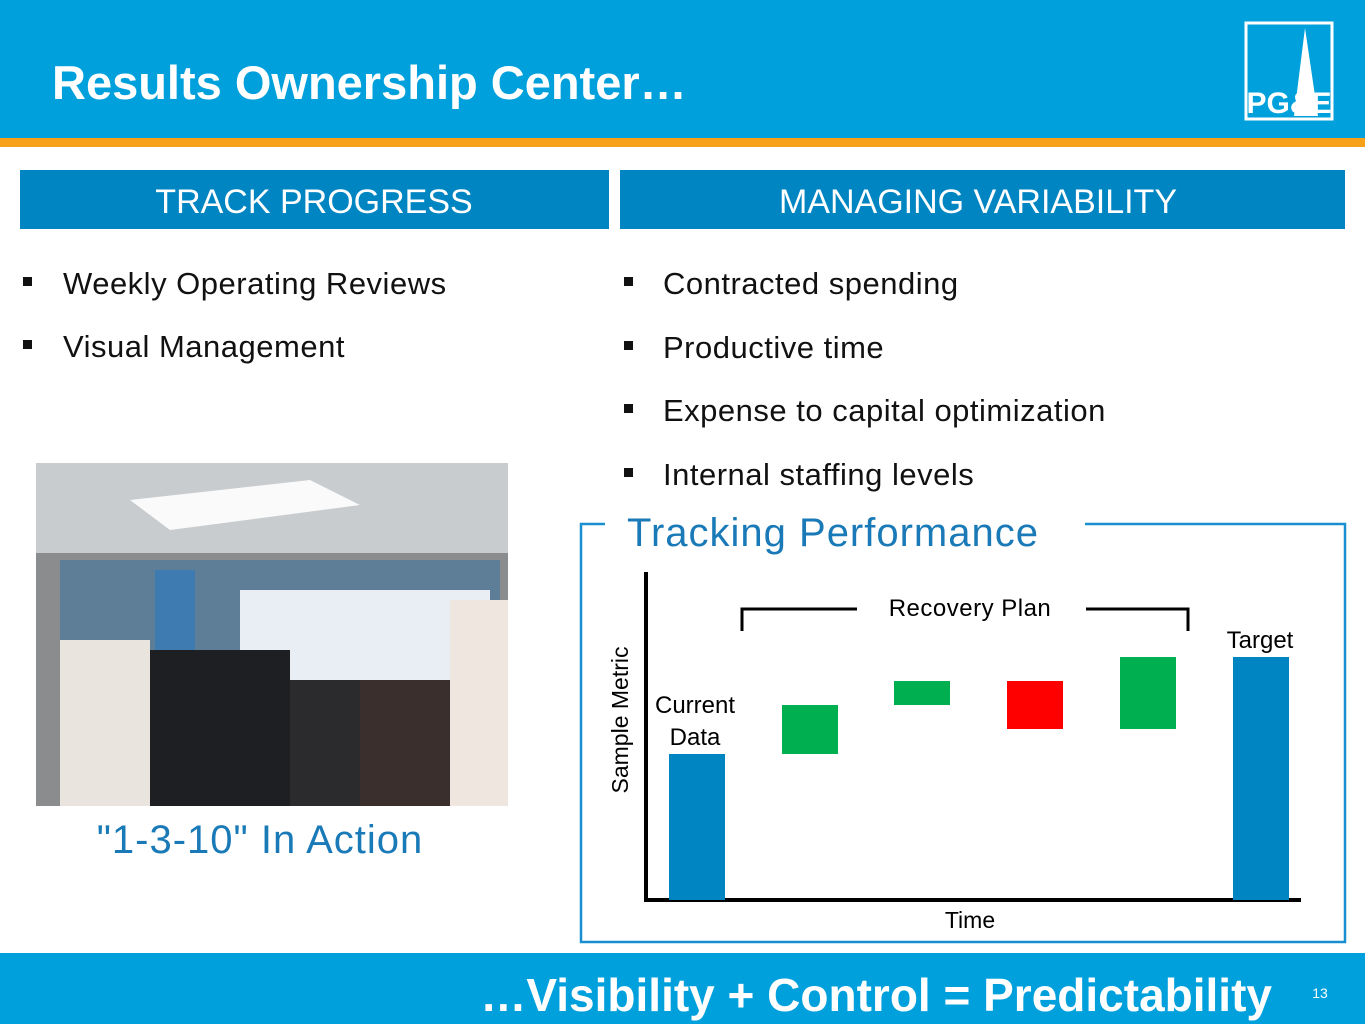  I want to click on bullet-text: Contracted spending, so click(811, 283).